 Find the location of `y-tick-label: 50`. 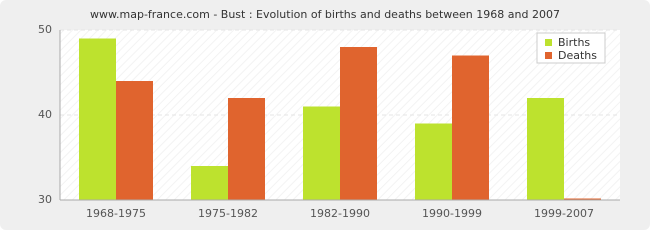

y-tick-label: 50 is located at coordinates (45, 29).